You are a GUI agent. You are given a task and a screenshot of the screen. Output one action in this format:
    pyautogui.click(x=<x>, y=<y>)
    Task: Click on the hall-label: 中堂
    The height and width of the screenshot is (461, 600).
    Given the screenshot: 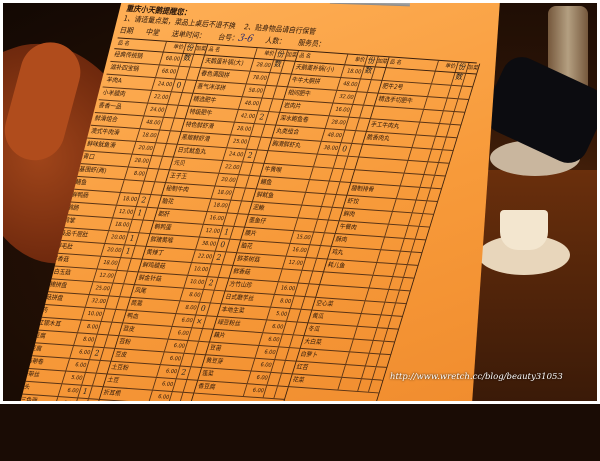 What is the action you would take?
    pyautogui.click(x=152, y=32)
    